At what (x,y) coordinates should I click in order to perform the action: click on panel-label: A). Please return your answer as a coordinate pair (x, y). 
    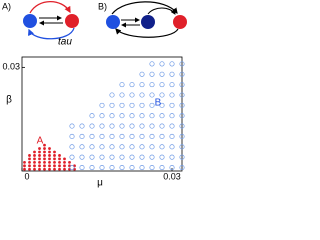
    Looking at the image, I should click on (6, 6).